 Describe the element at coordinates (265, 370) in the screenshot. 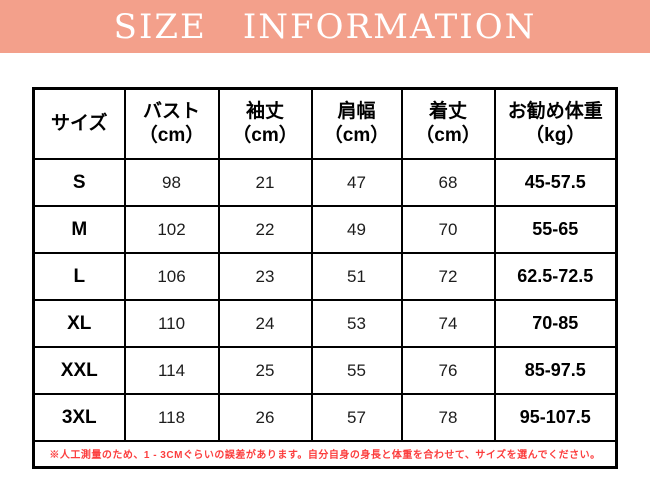

I see `sleeve-value: 25` at that location.